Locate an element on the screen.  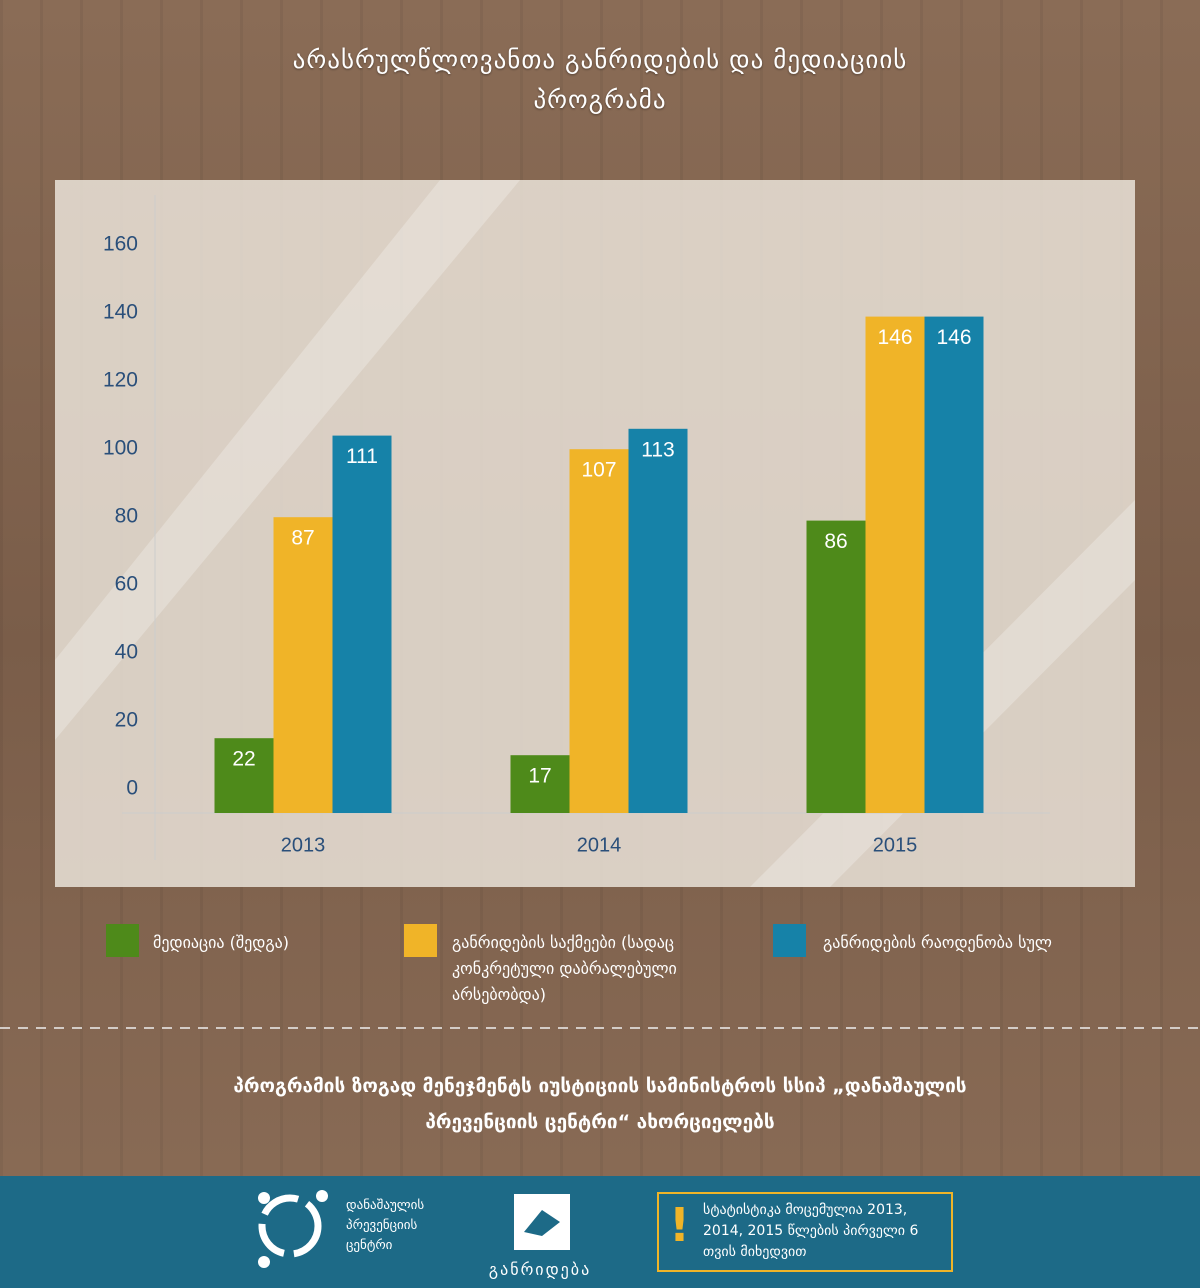
value-label: 111 is located at coordinates (362, 456).